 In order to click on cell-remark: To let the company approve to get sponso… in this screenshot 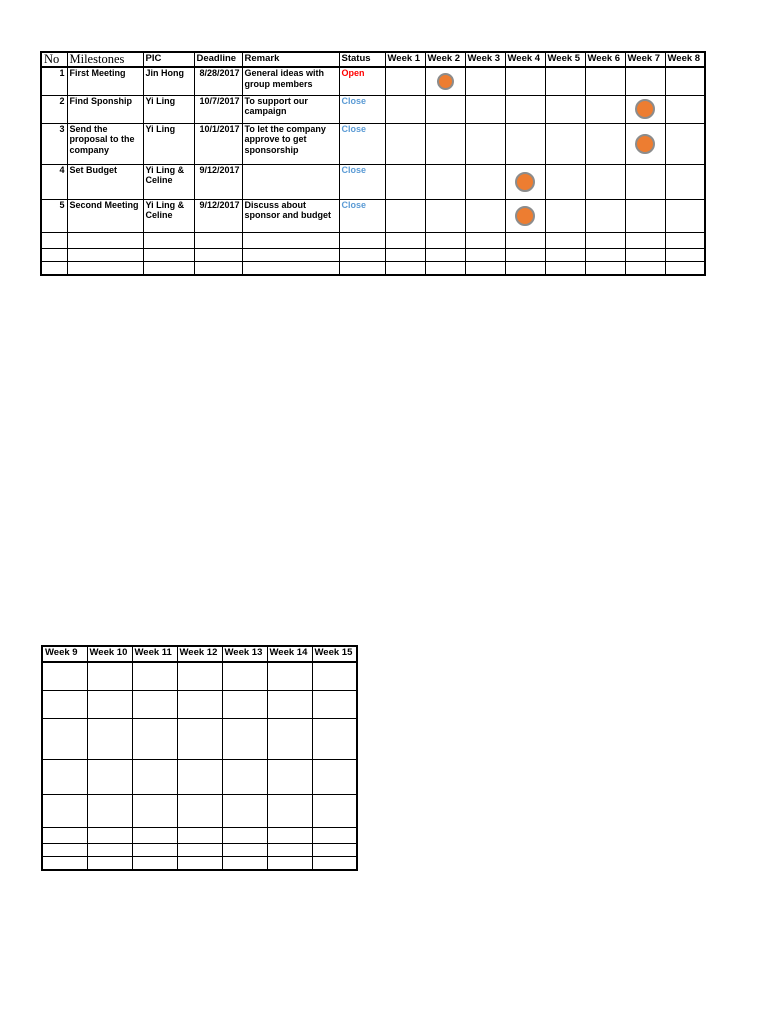, I will do `click(290, 143)`.